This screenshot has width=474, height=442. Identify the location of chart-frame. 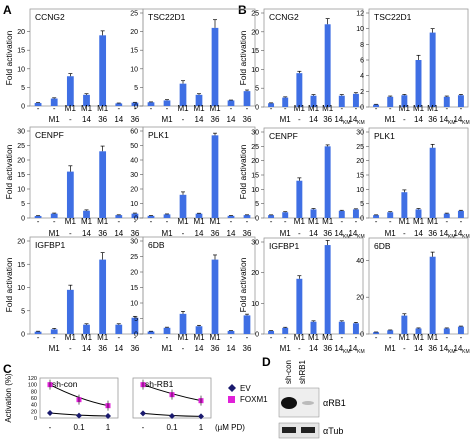
(86, 285).